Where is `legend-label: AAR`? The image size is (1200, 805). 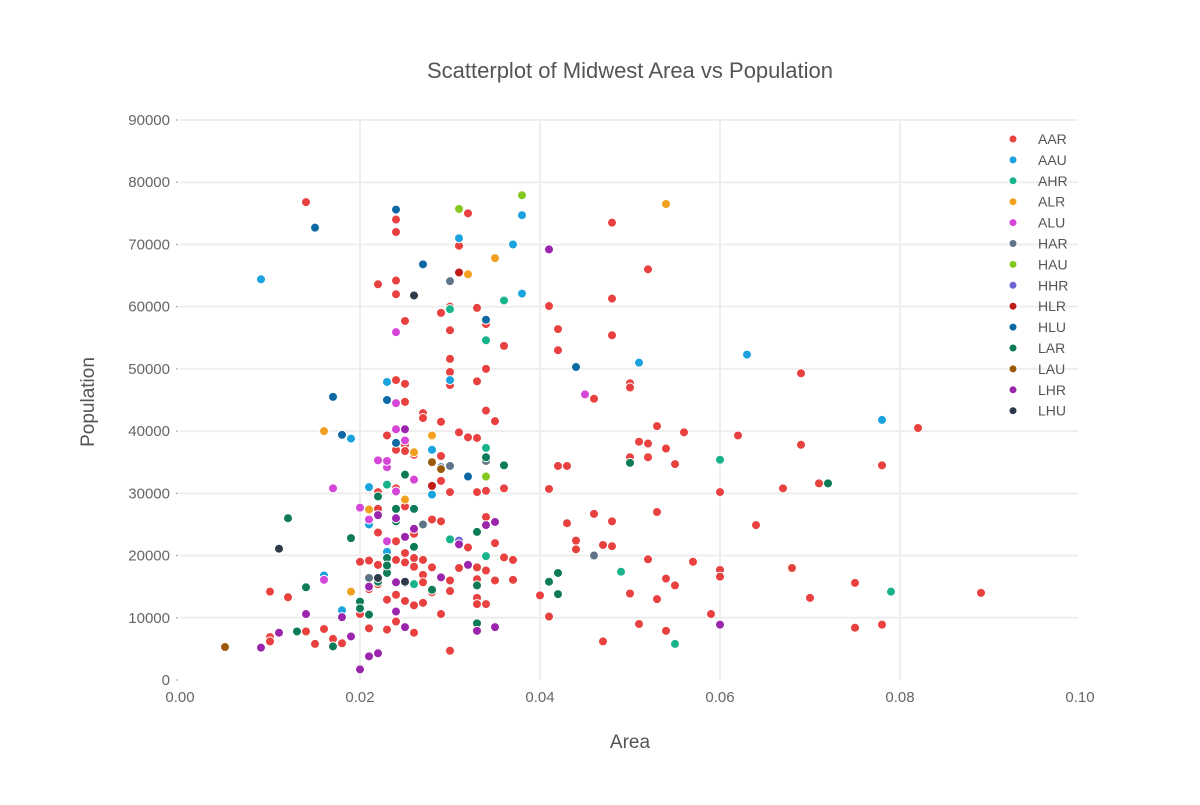 legend-label: AAR is located at coordinates (1052, 139).